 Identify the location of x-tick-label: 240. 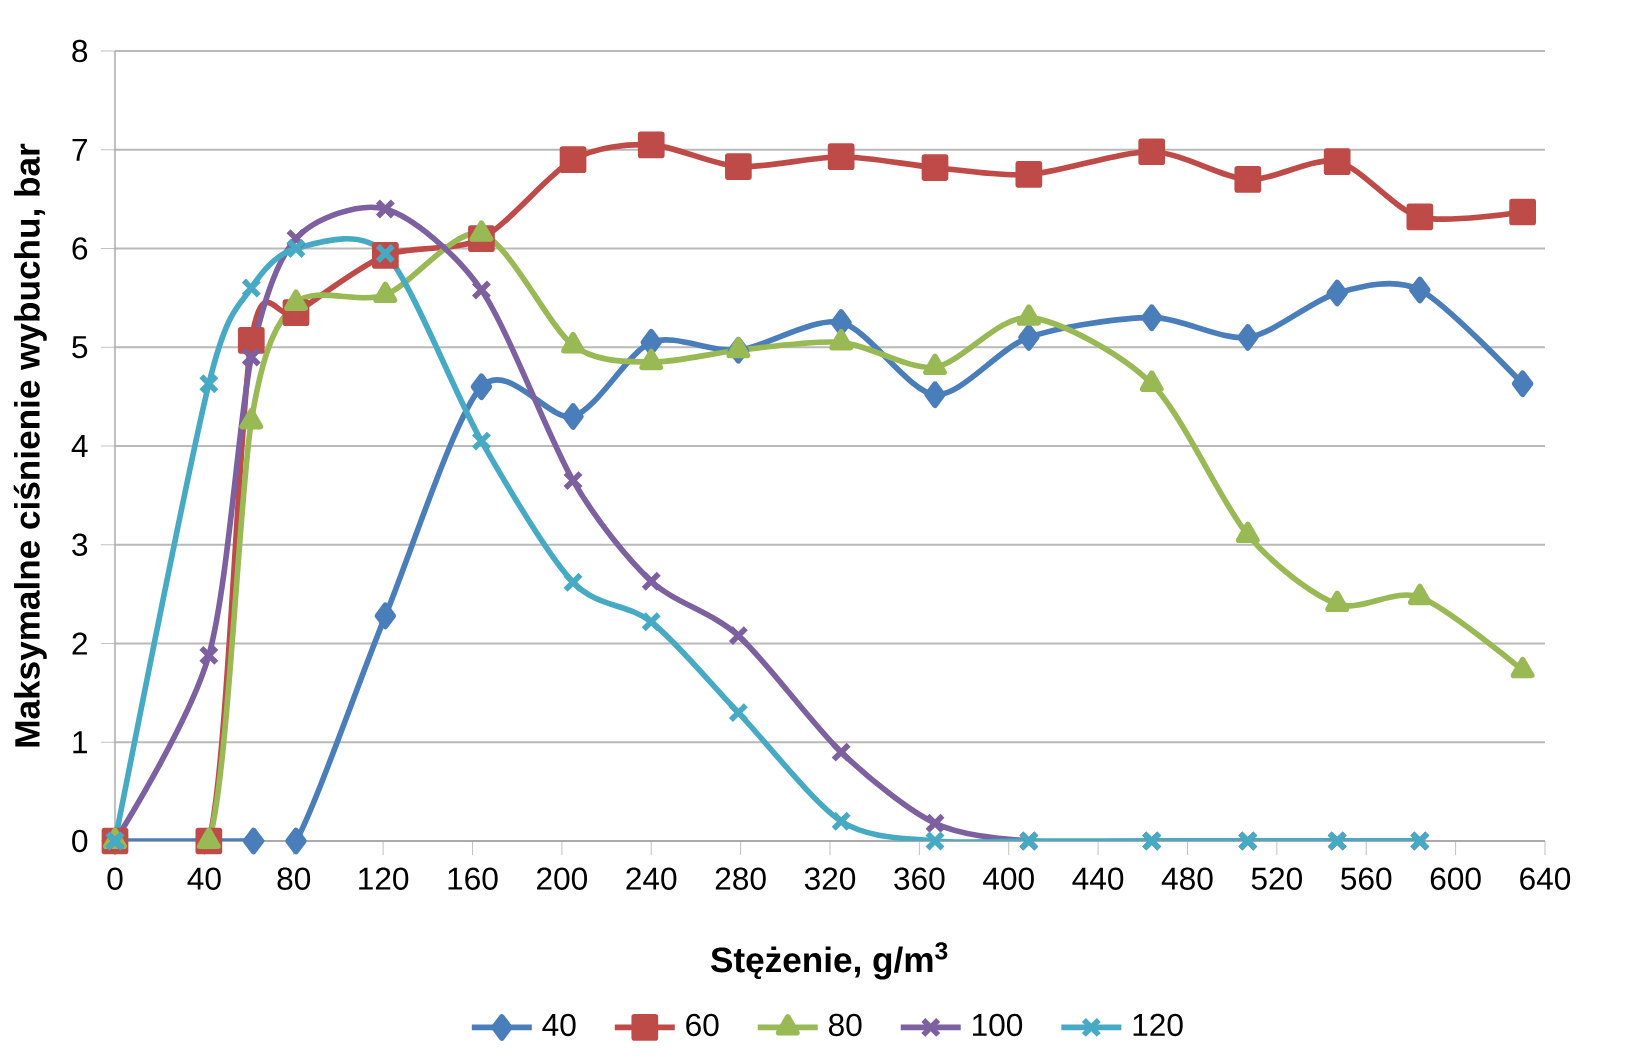
(651, 878).